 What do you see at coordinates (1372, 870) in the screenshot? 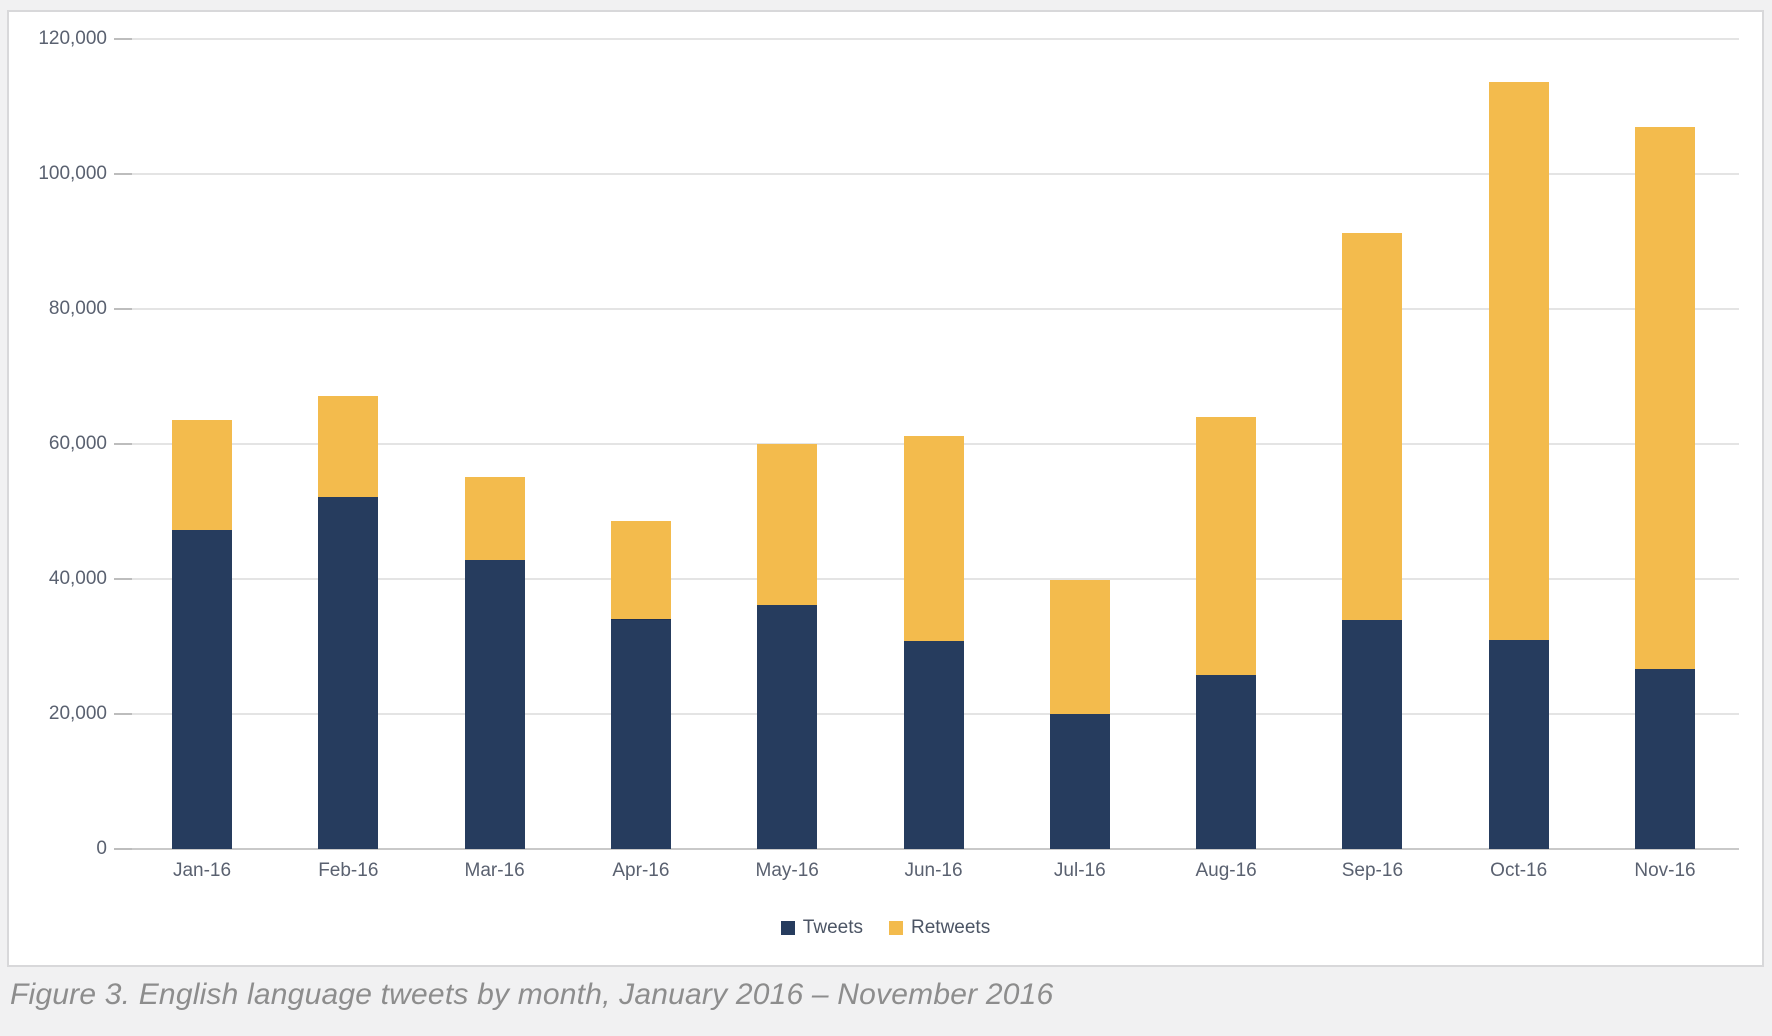
I see `x-tick-label: Sep-16` at bounding box center [1372, 870].